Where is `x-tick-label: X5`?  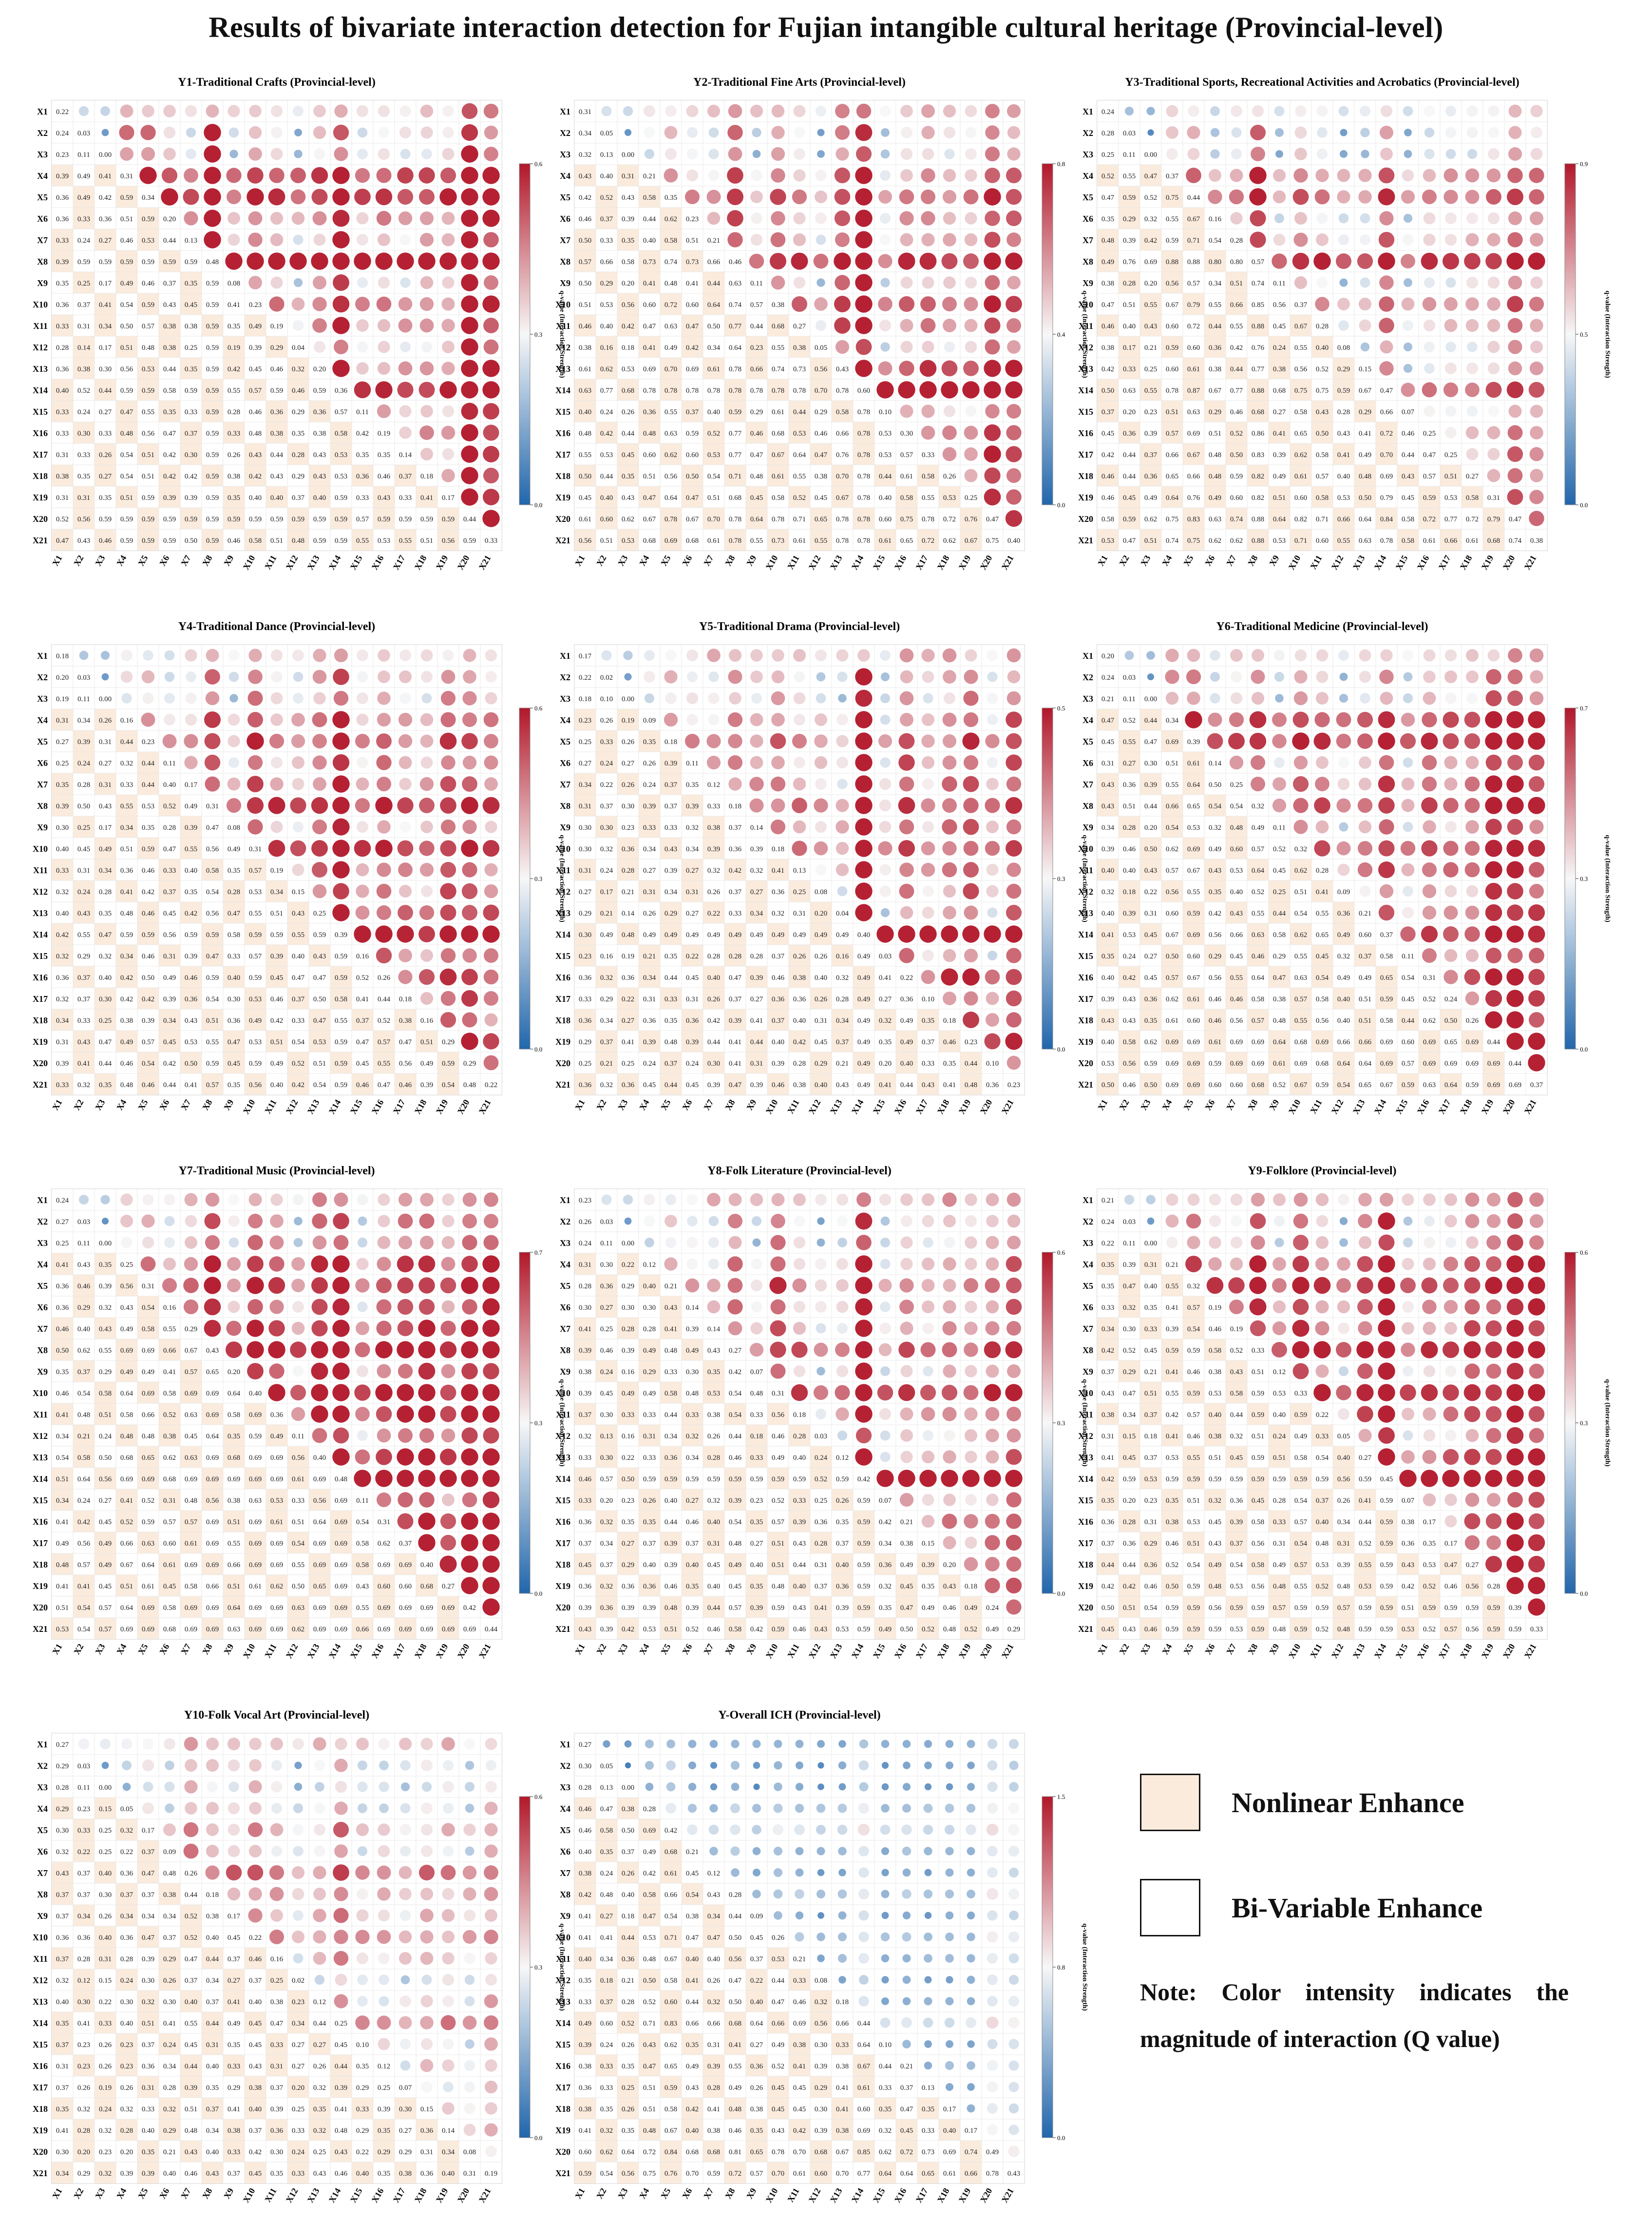
x-tick-label: X5 is located at coordinates (143, 1105).